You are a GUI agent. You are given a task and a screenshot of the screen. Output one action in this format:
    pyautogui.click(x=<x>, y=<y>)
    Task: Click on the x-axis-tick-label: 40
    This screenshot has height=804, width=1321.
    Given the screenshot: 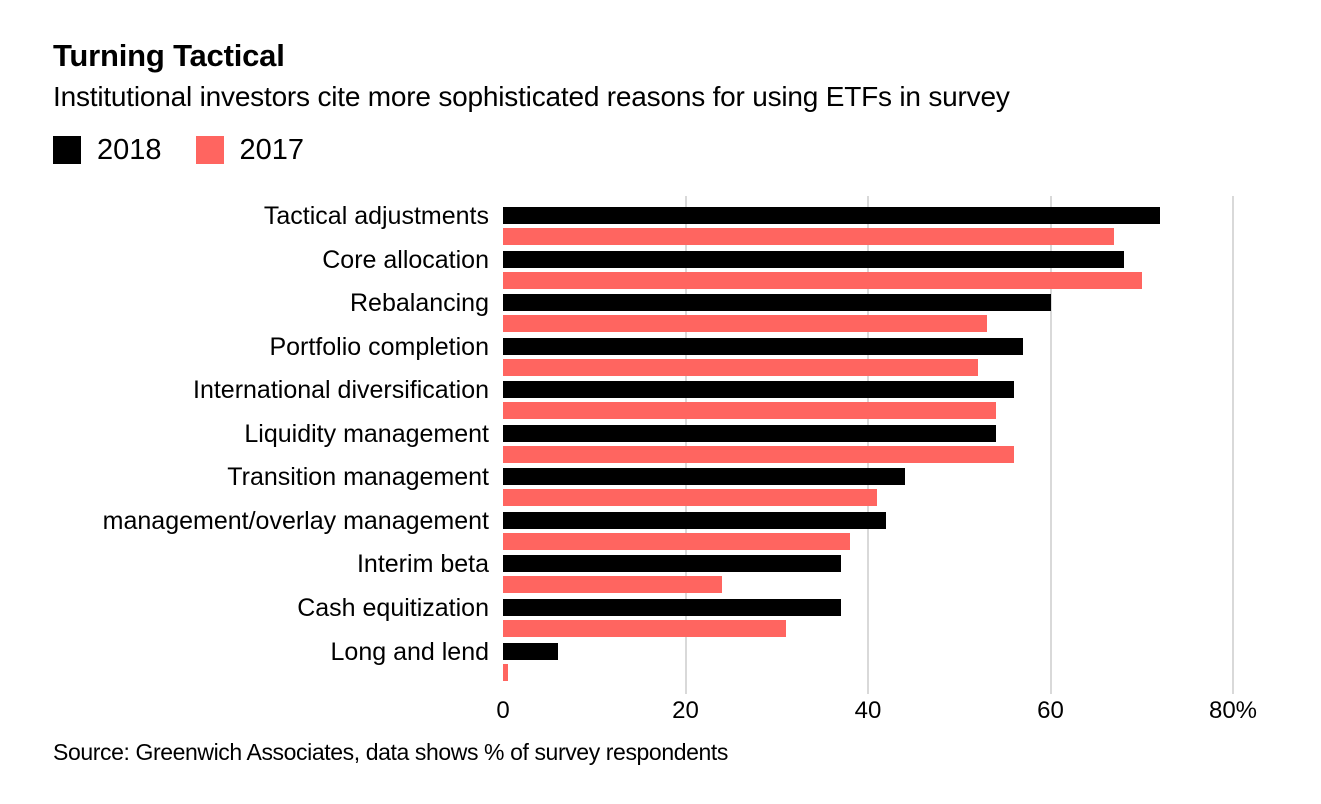 What is the action you would take?
    pyautogui.click(x=868, y=710)
    